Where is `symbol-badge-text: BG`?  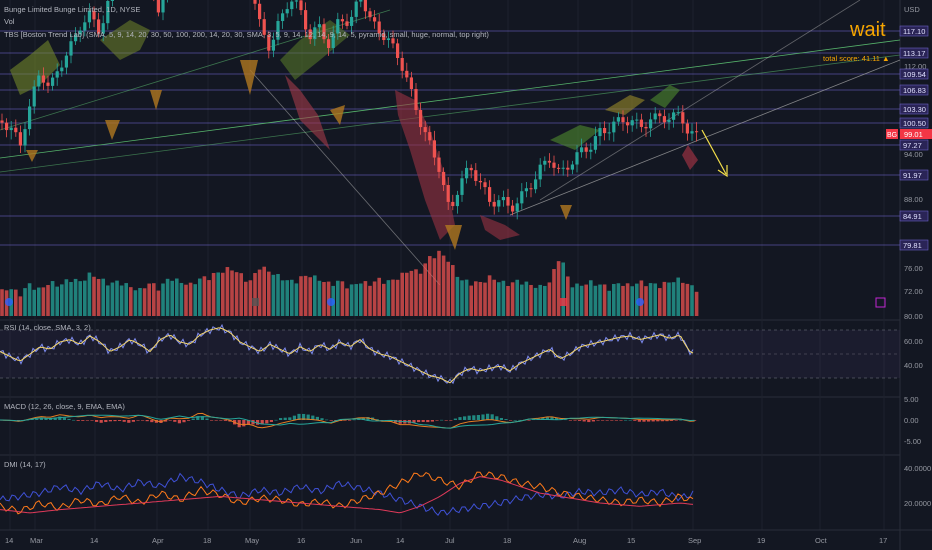
symbol-badge-text: BG is located at coordinates (892, 135).